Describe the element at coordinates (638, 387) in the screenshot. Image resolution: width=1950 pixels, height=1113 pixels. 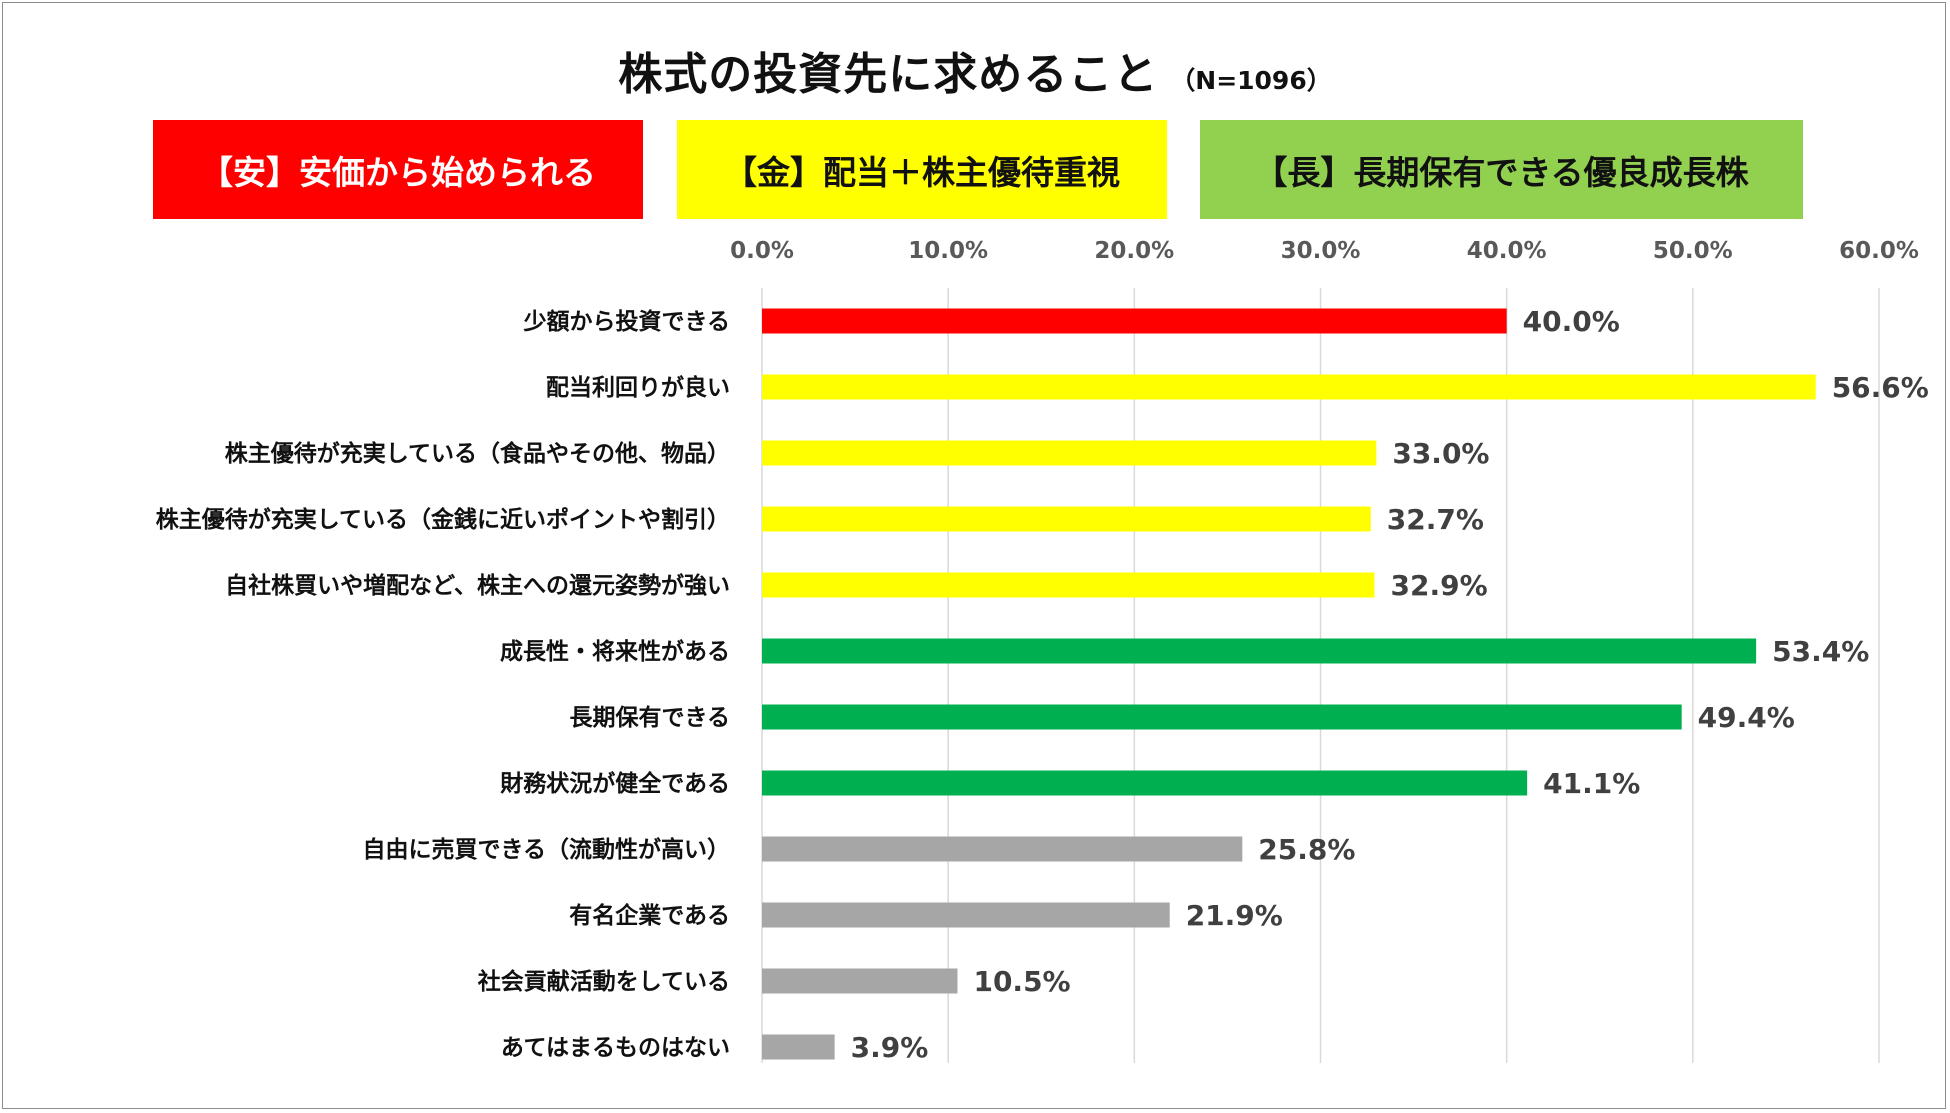
I see `category-label: 配当利回りが良い` at that location.